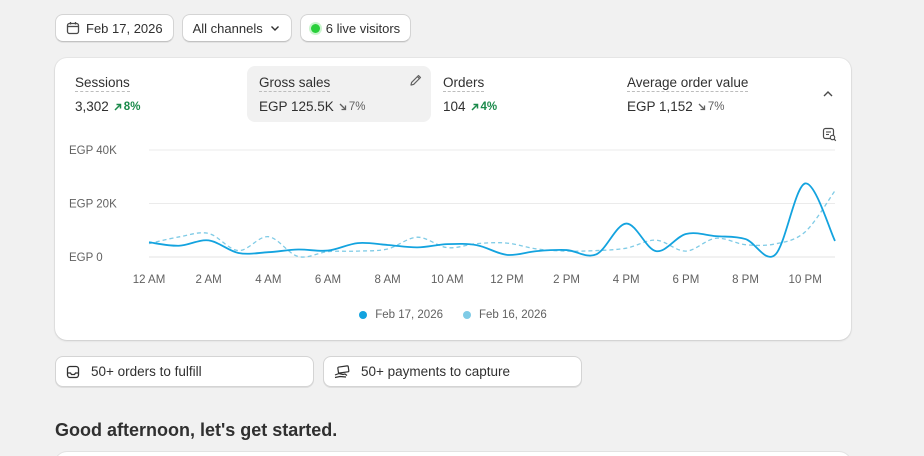 The image size is (924, 456). Describe the element at coordinates (149, 280) in the screenshot. I see `x-axis-tick-label: 12 AM` at that location.